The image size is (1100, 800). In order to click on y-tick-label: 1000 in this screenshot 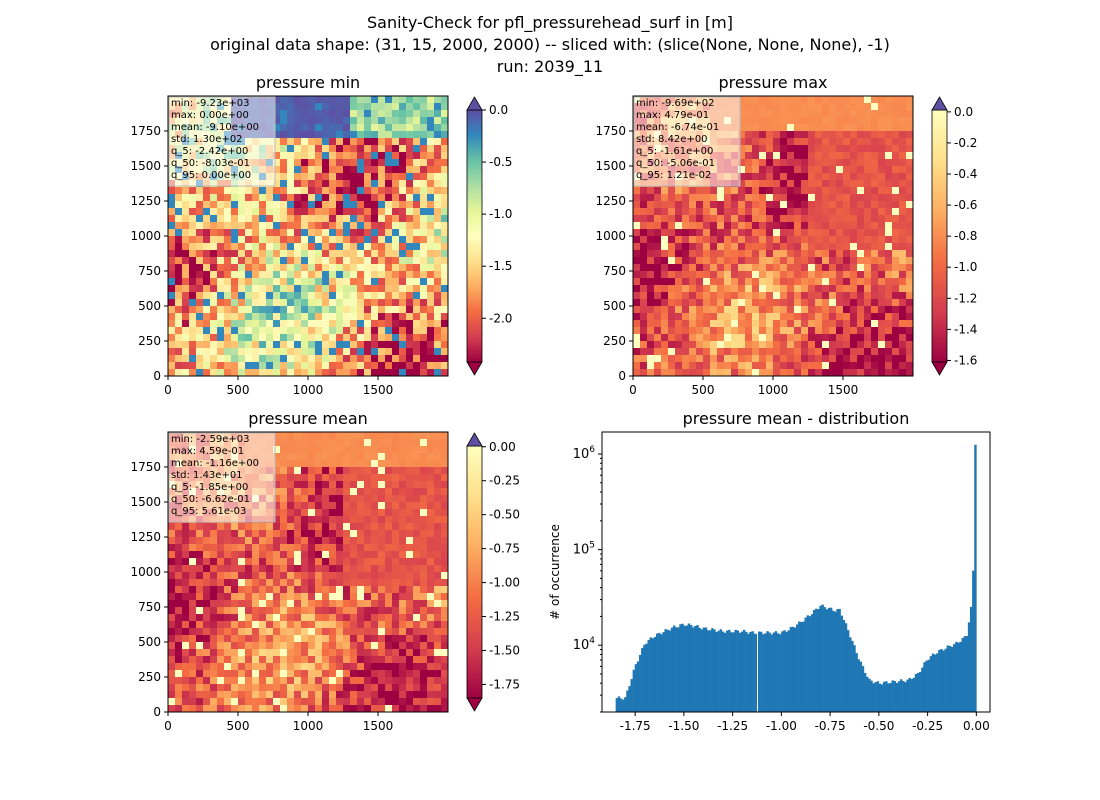, I will do `click(610, 236)`.